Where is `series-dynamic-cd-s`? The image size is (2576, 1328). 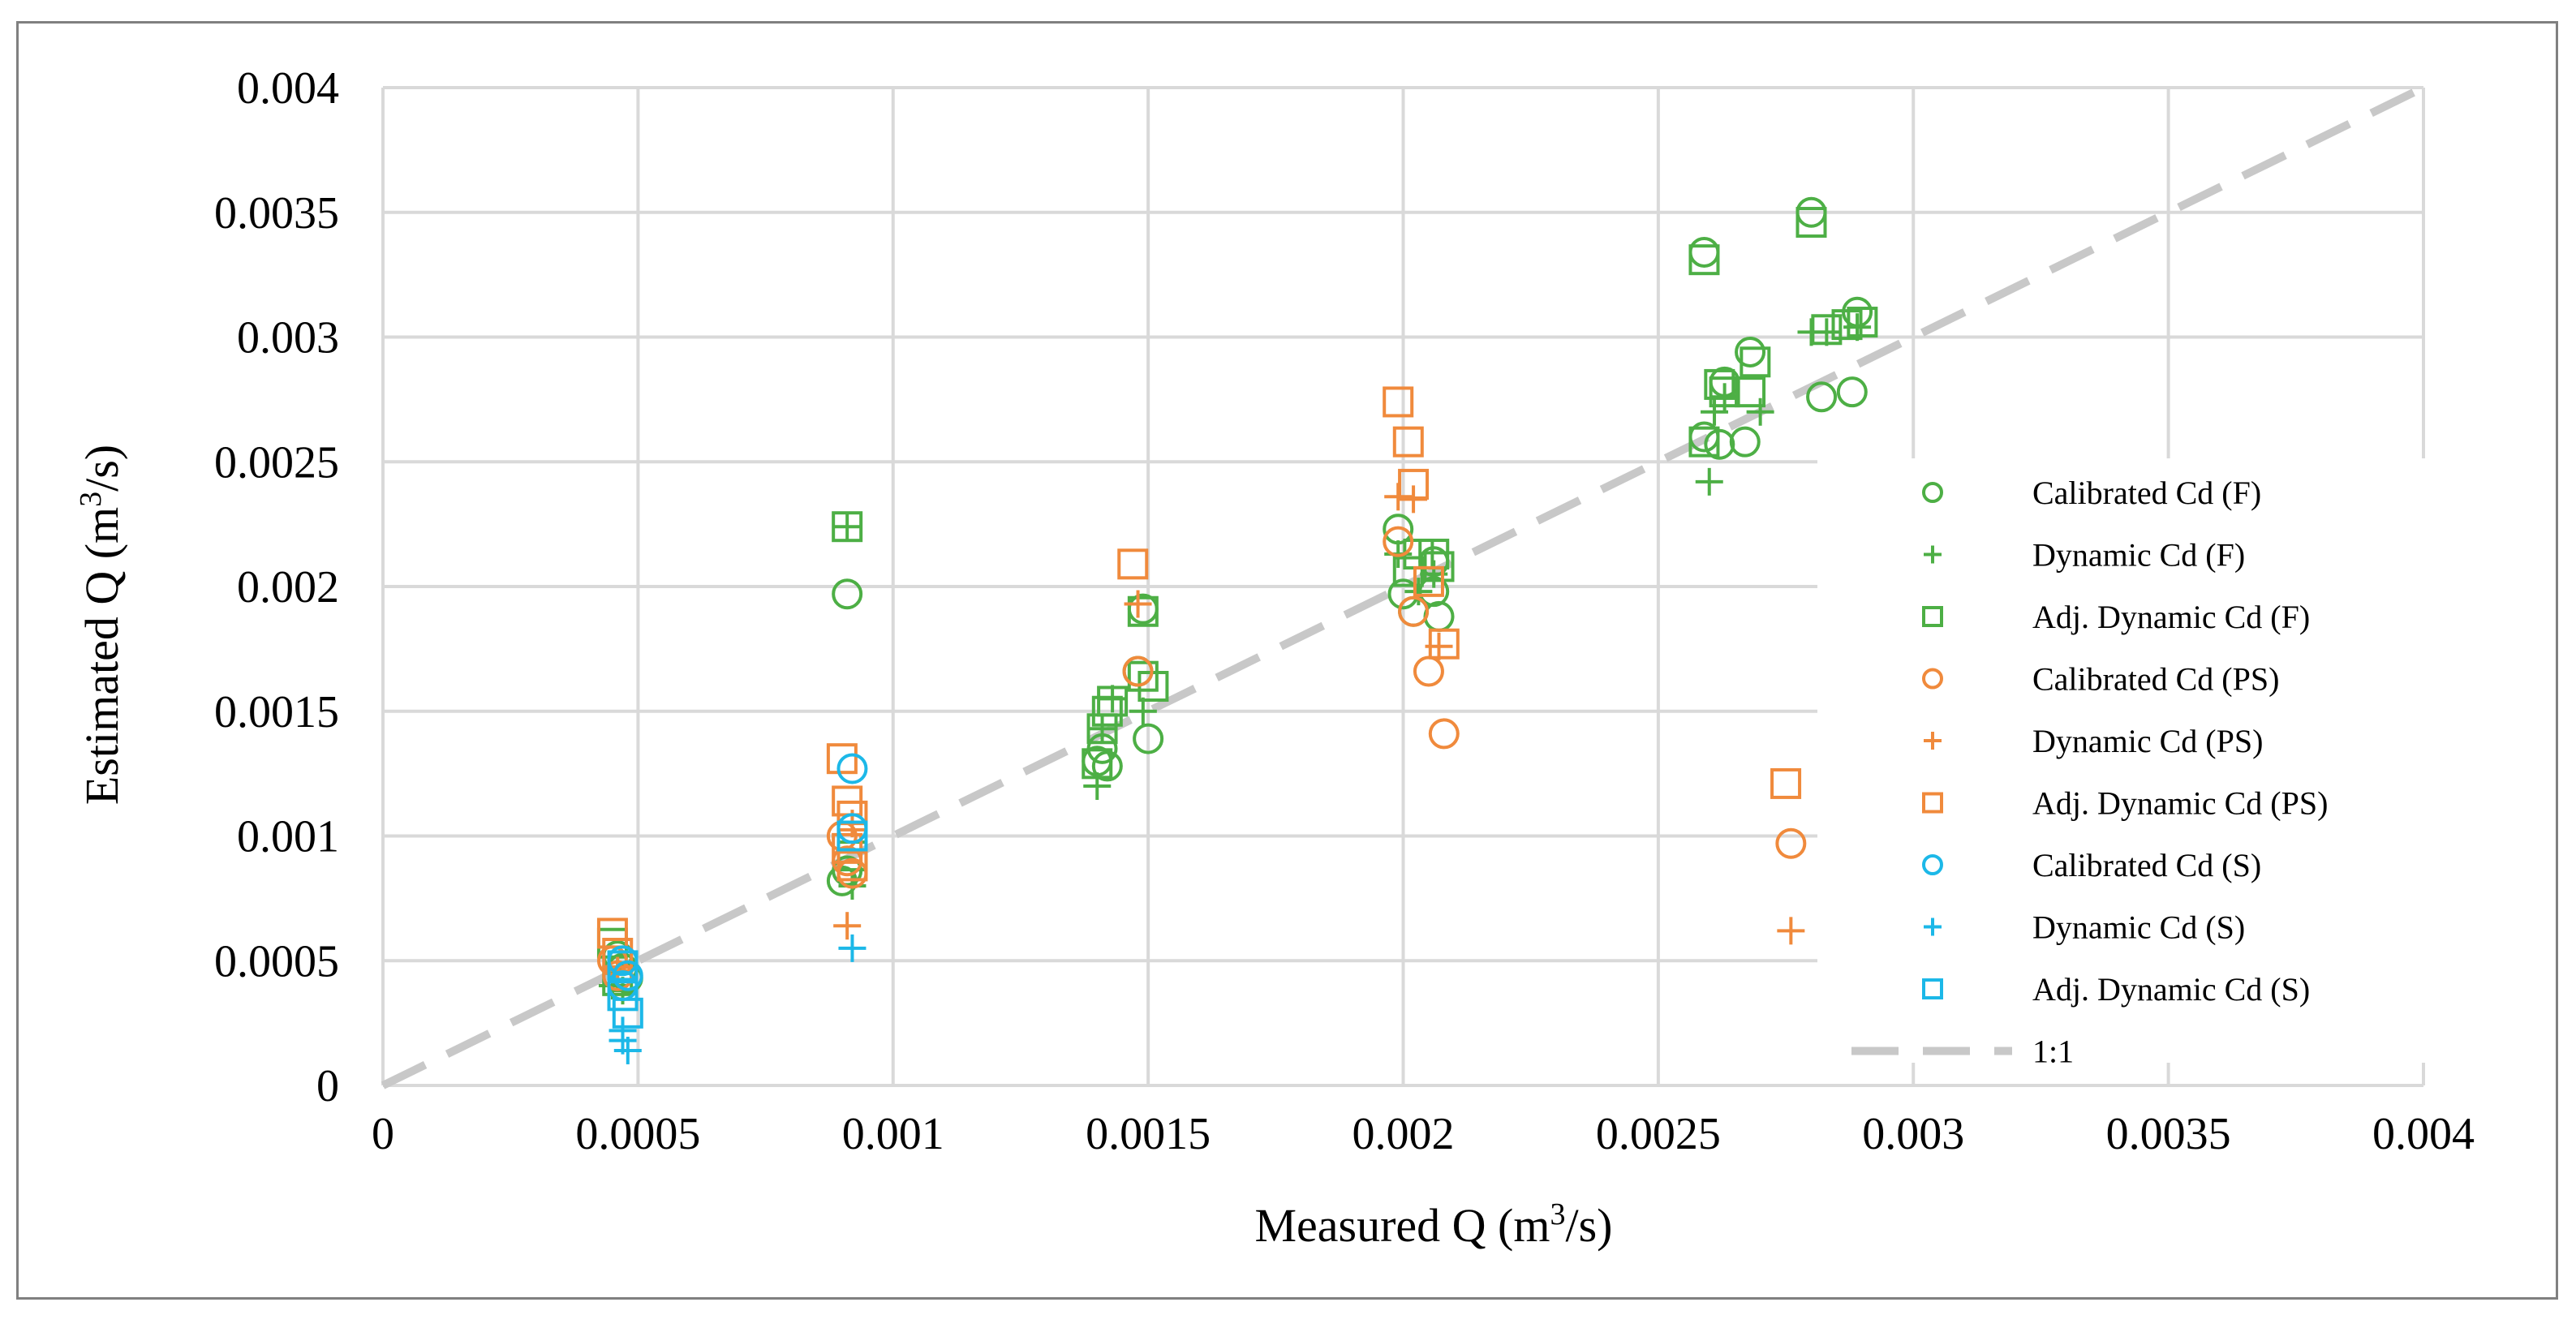
series-dynamic-cd-s is located at coordinates (738, 999).